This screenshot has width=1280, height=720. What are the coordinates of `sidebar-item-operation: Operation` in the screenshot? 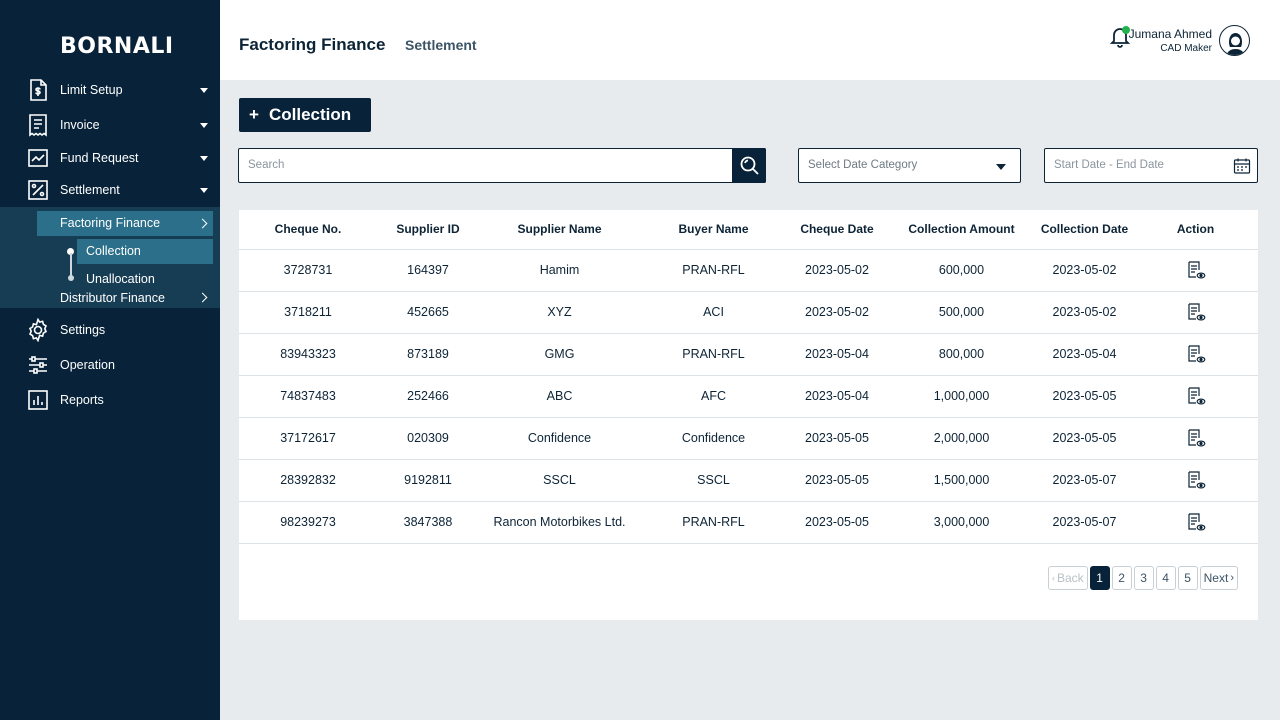 It's located at (110, 365).